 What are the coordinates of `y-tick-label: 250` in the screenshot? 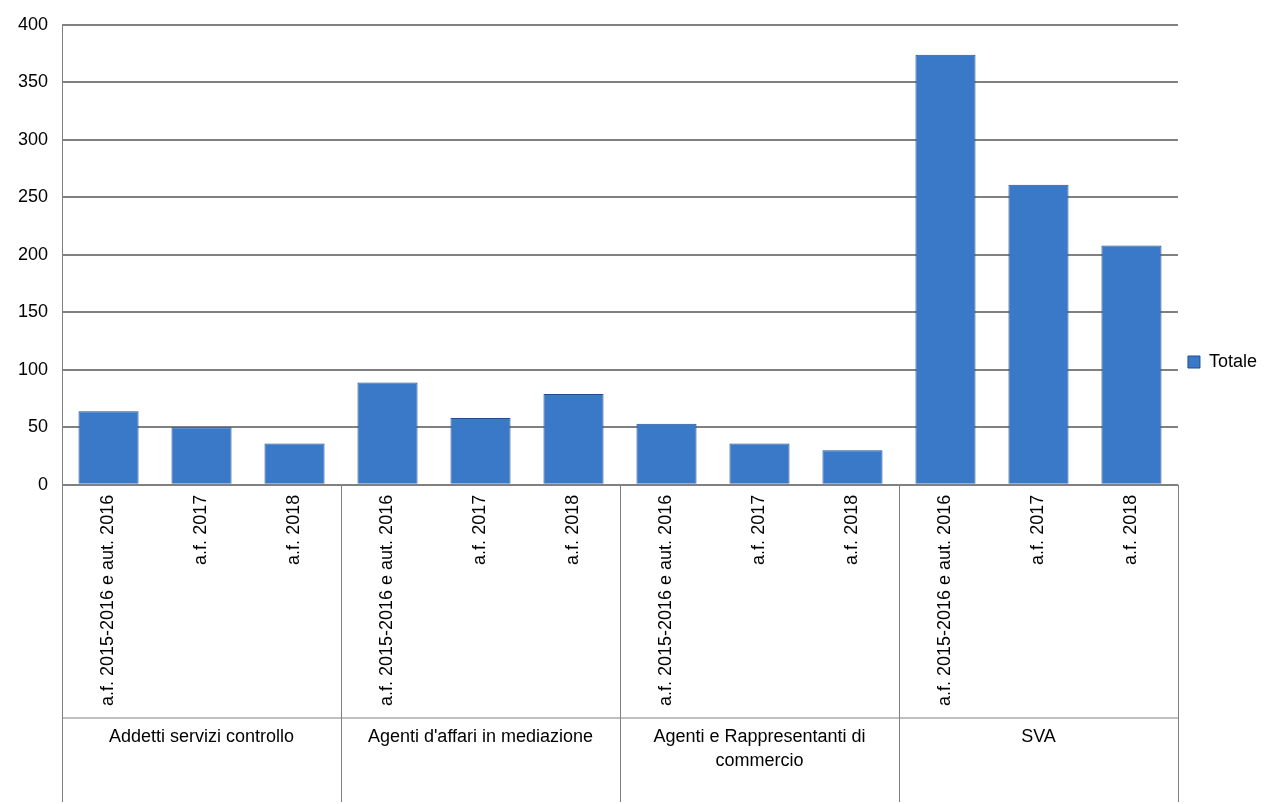 It's located at (33, 196).